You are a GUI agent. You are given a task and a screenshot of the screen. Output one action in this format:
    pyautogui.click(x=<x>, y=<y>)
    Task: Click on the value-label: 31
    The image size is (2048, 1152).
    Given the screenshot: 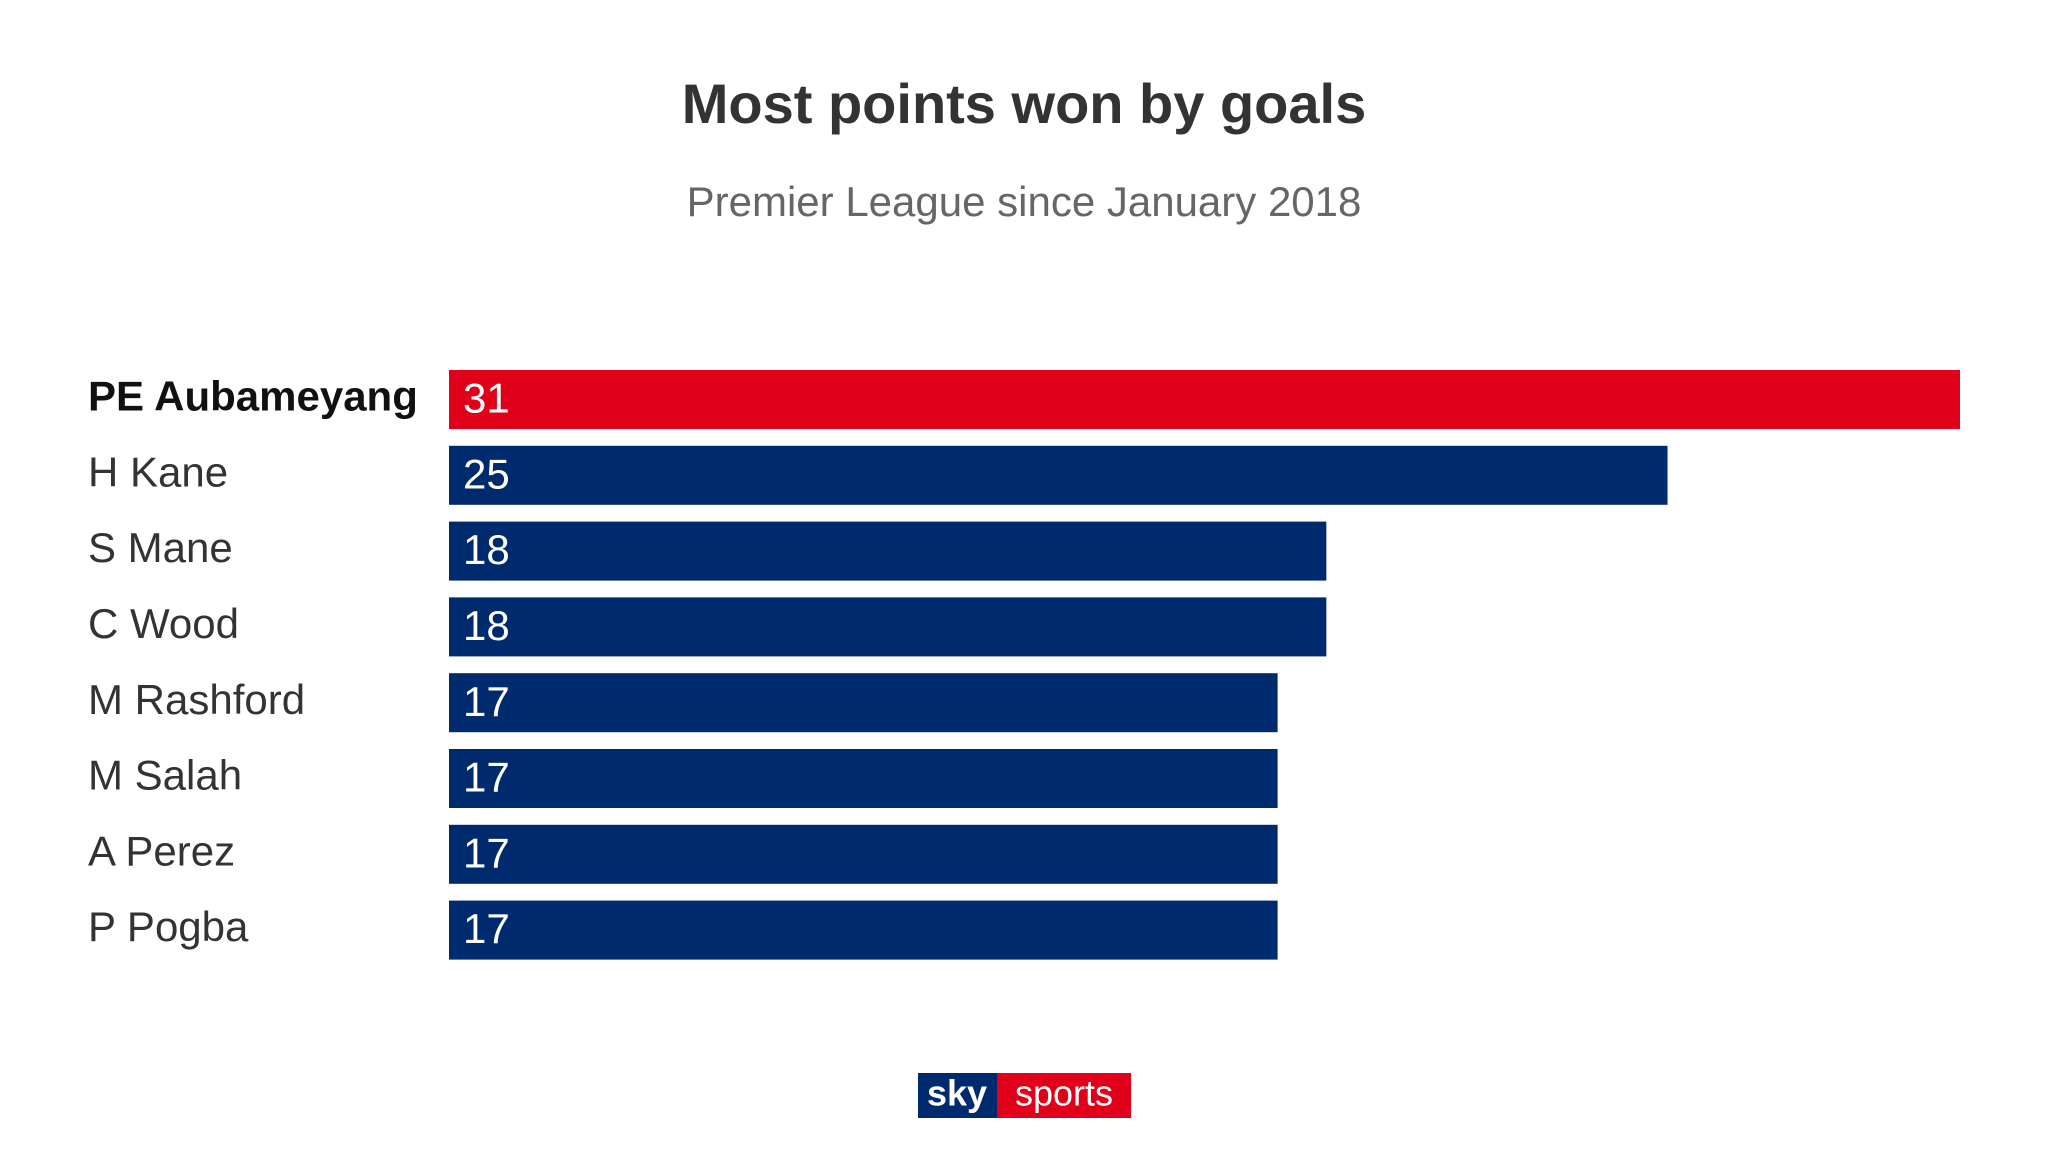 What is the action you would take?
    pyautogui.click(x=486, y=398)
    